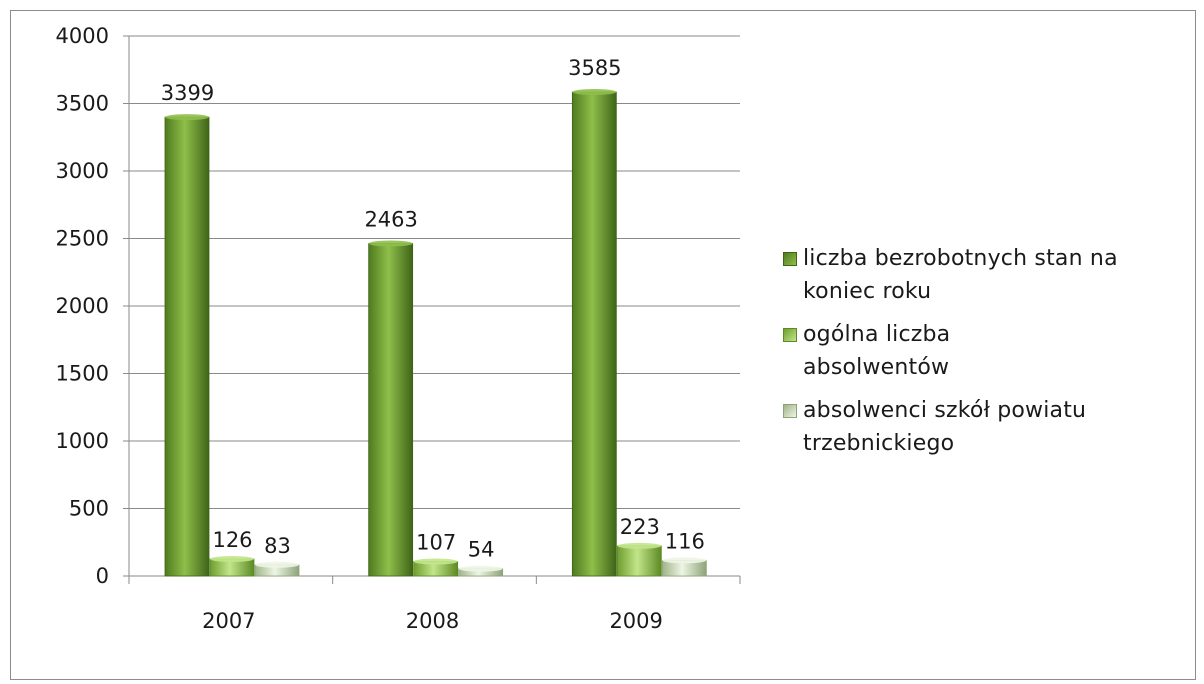 This screenshot has width=1204, height=684. Describe the element at coordinates (685, 541) in the screenshot. I see `data-label: 116` at that location.